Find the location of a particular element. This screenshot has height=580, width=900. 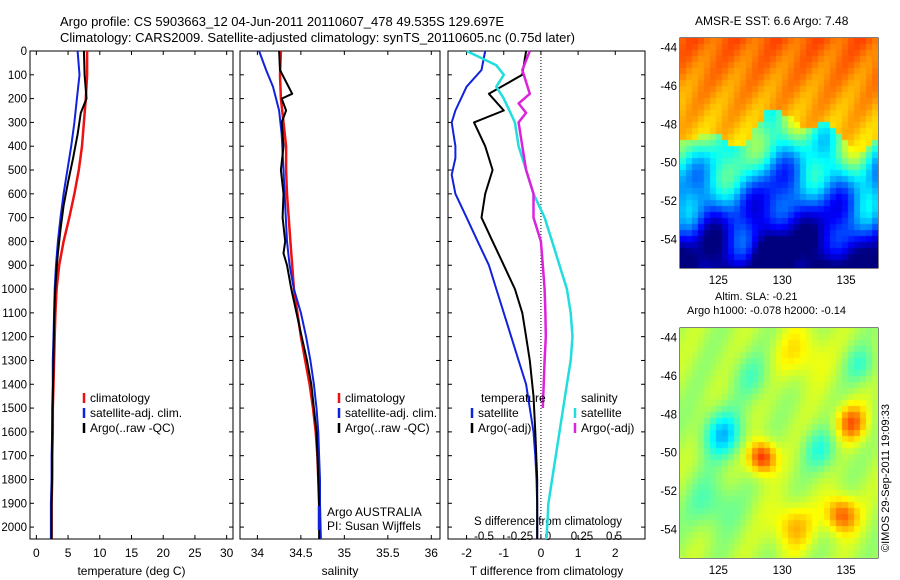

map-x-tick-label-sla: 130 is located at coordinates (782, 571).